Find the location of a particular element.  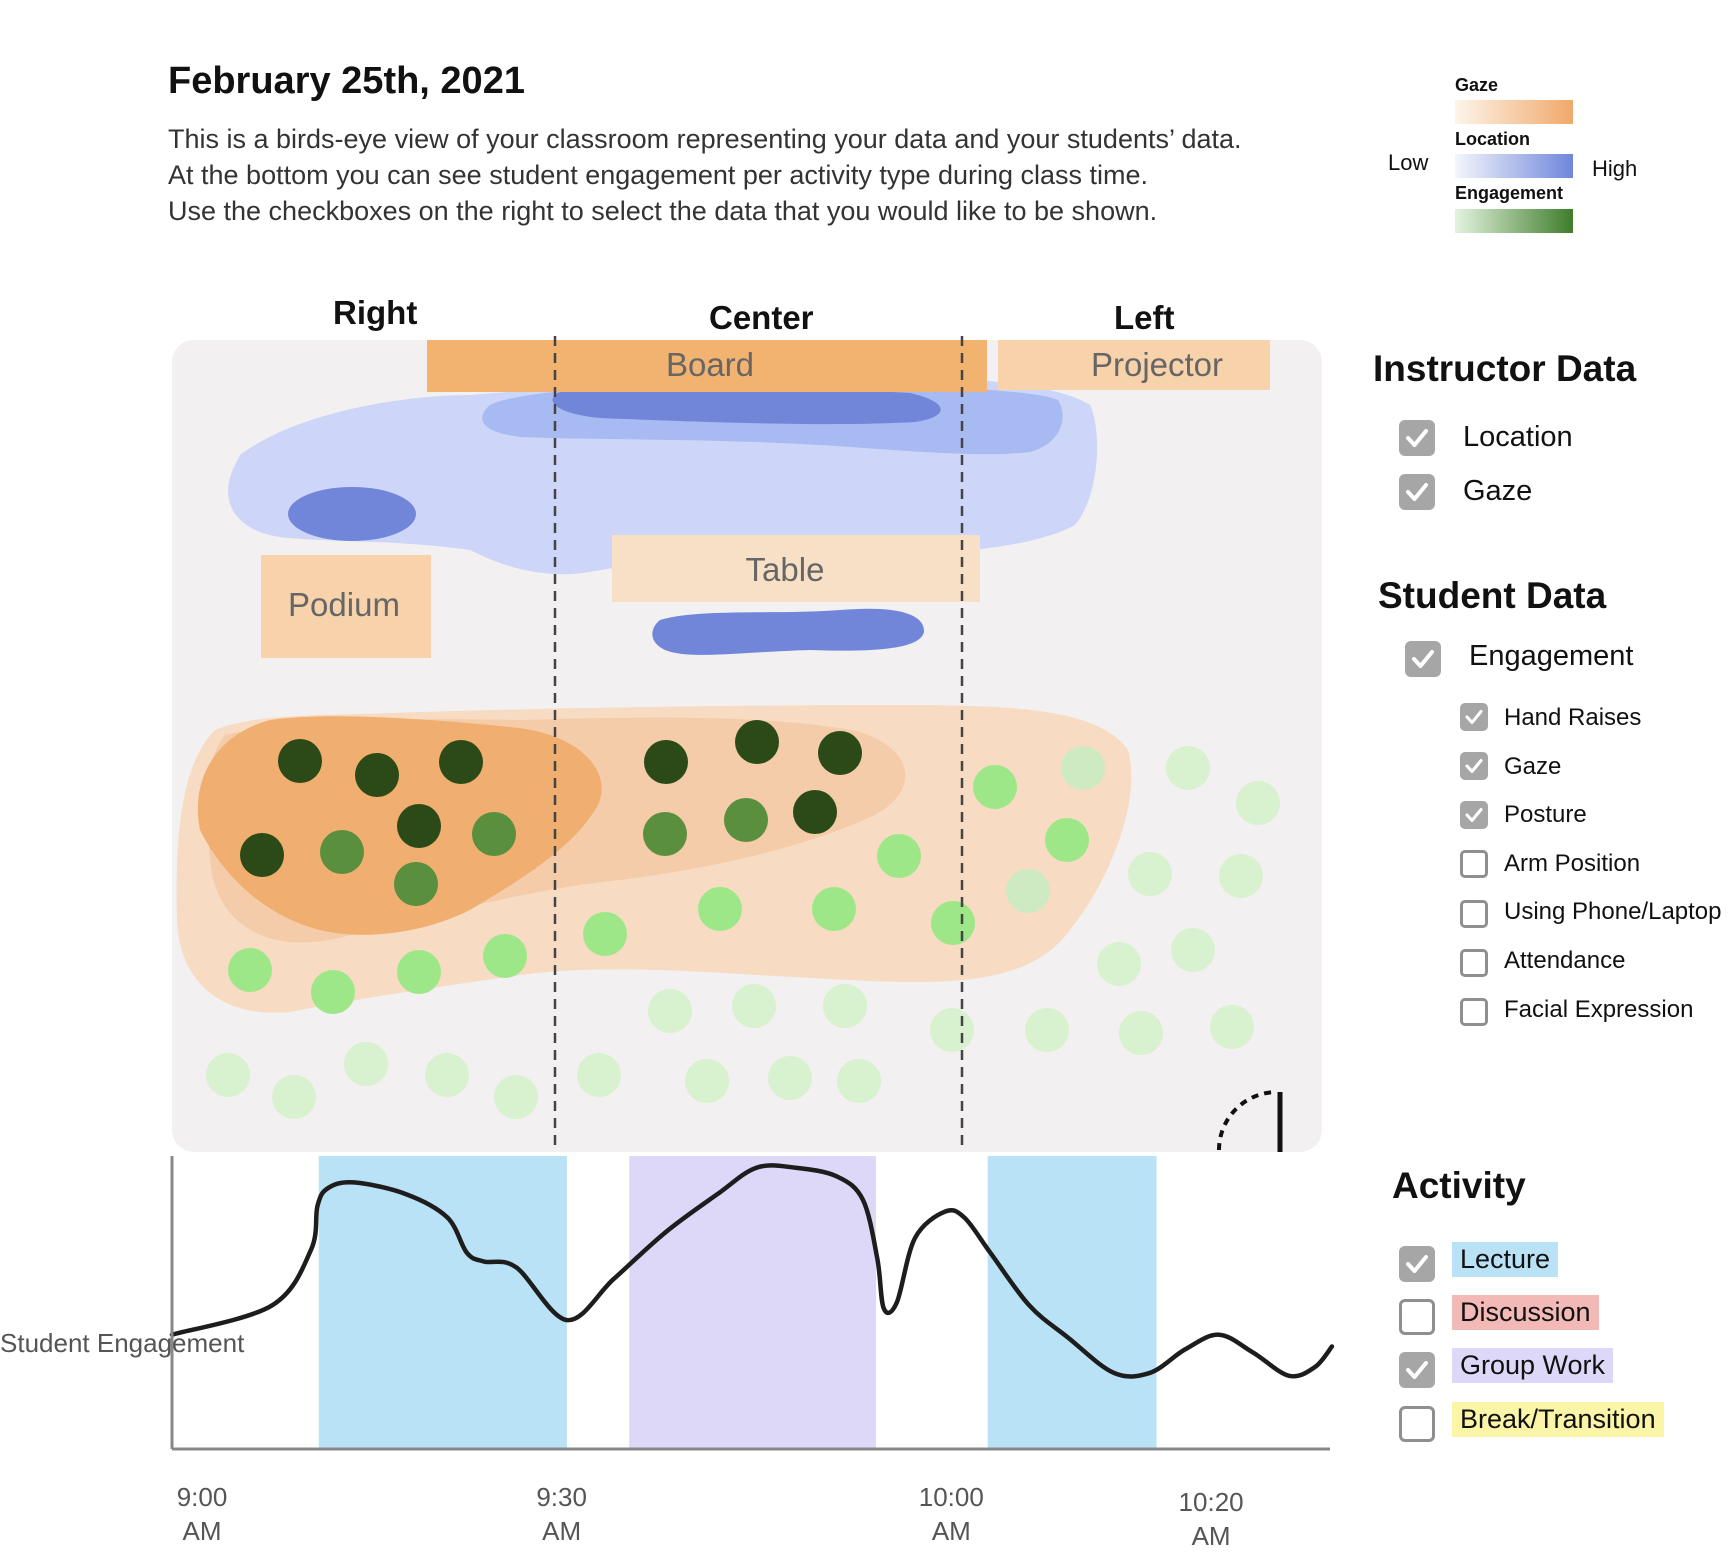

hand-raises-label: Hand Raises is located at coordinates (1573, 717).